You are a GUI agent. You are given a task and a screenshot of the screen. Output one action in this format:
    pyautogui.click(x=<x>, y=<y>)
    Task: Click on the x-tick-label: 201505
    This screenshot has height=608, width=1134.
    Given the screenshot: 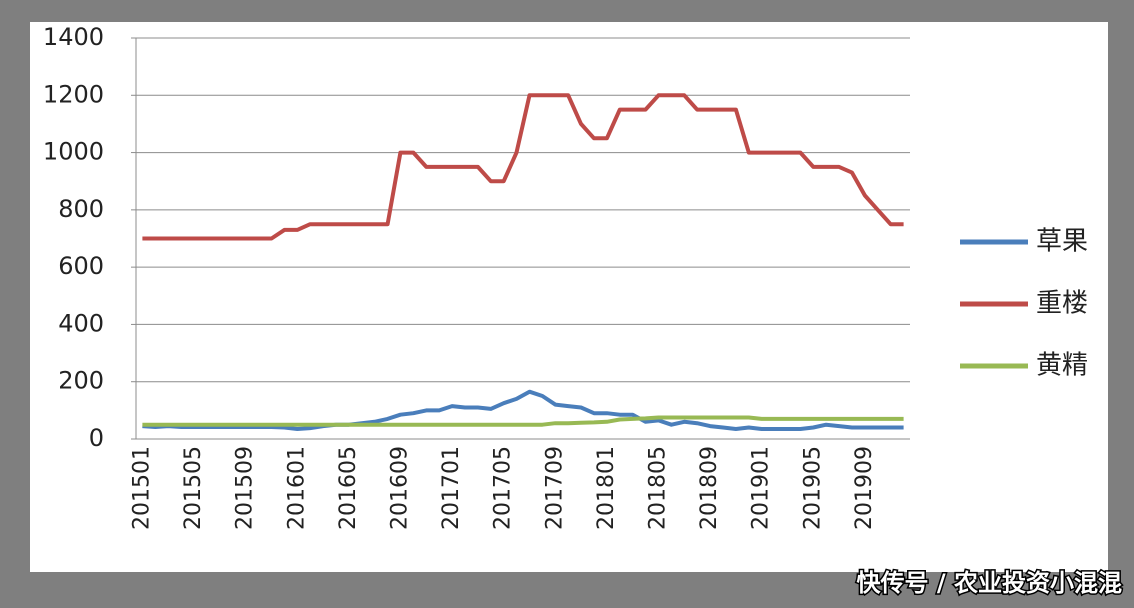 What is the action you would take?
    pyautogui.click(x=193, y=488)
    